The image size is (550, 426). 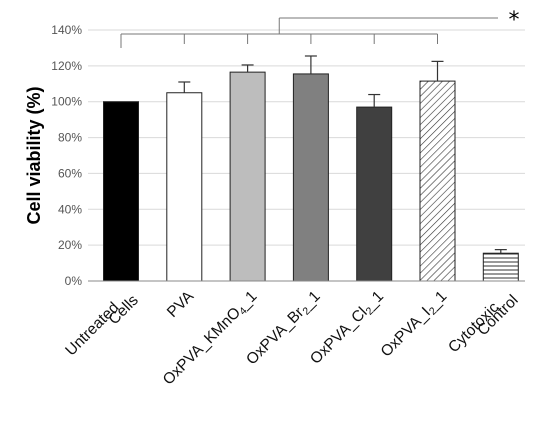 What do you see at coordinates (66, 102) in the screenshot?
I see `y-tick-label: 100%` at bounding box center [66, 102].